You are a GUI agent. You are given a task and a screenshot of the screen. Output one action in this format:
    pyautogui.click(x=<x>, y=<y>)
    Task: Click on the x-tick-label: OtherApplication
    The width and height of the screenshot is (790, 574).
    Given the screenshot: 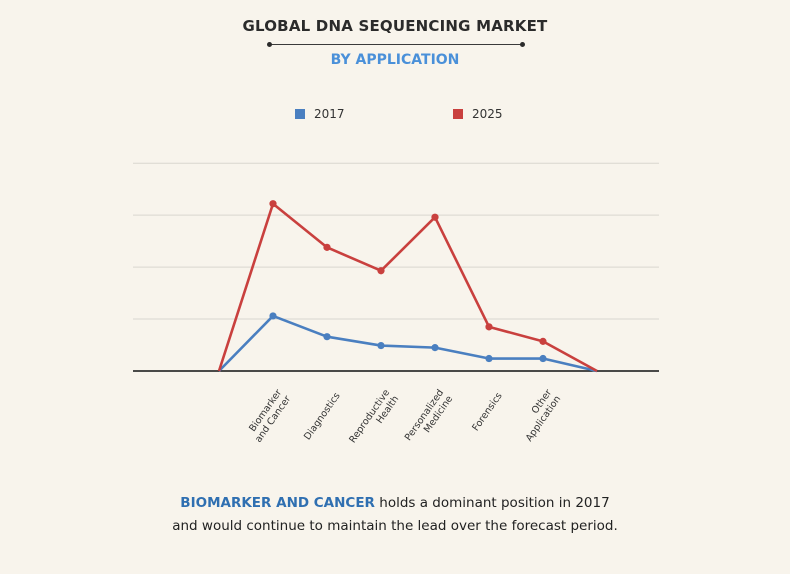 What is the action you would take?
    pyautogui.click(x=539, y=415)
    